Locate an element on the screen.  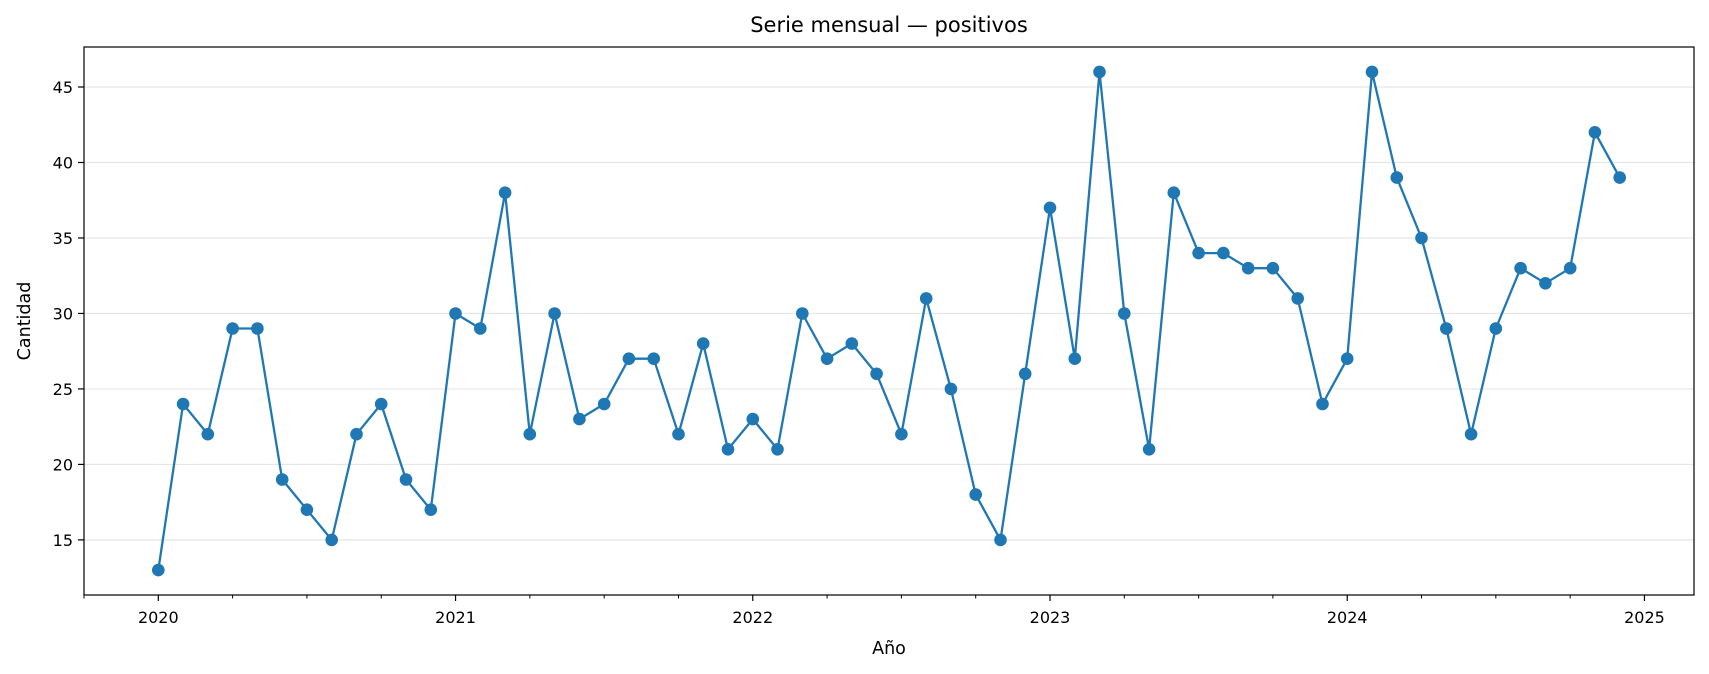
x-tick-label: 2021 is located at coordinates (455, 617).